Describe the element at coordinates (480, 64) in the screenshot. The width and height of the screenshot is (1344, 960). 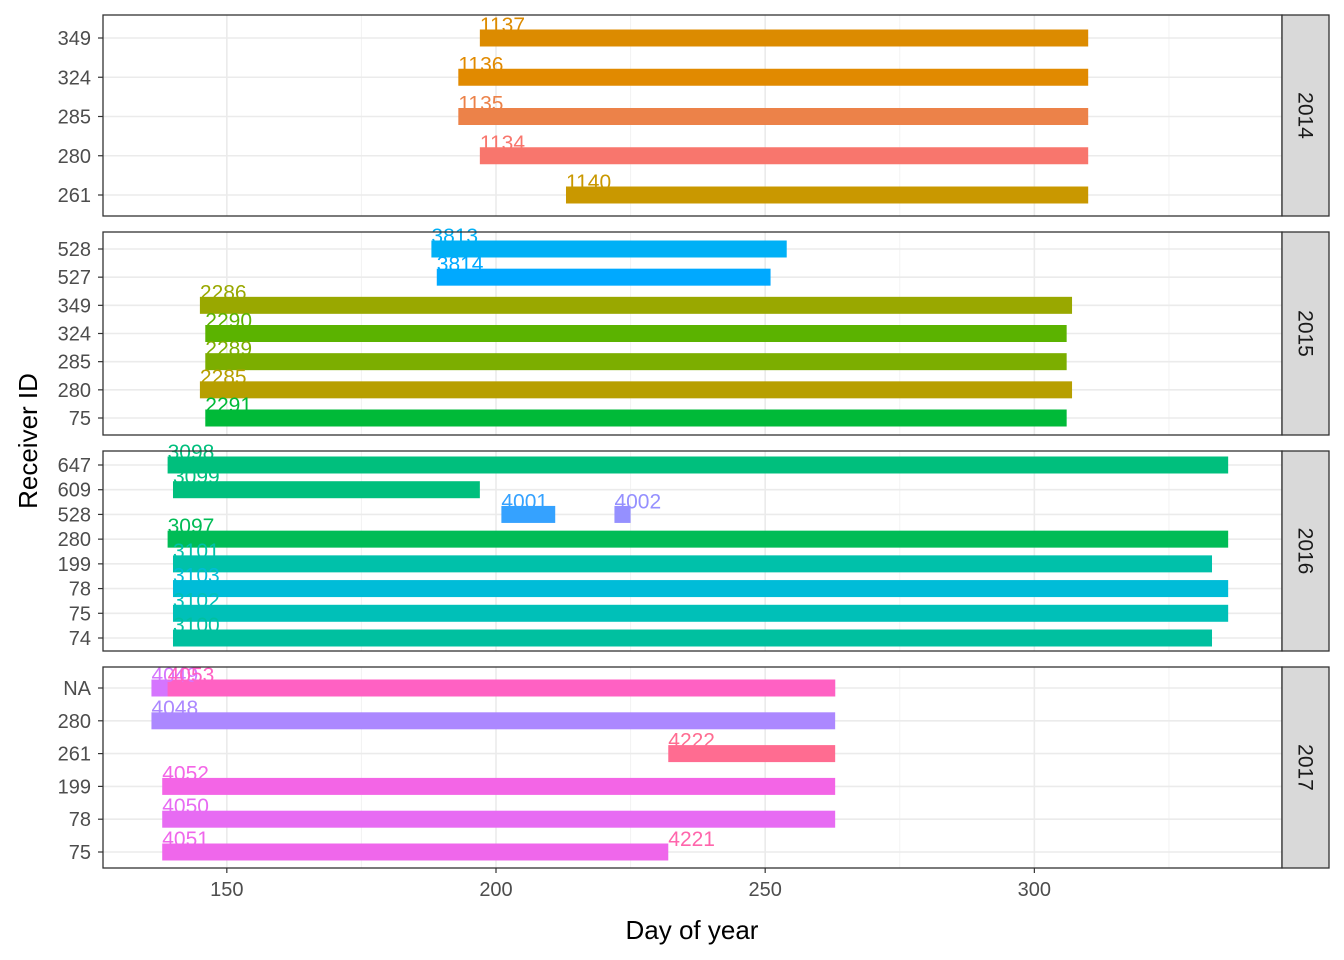
I see `bar-label: 1136` at that location.